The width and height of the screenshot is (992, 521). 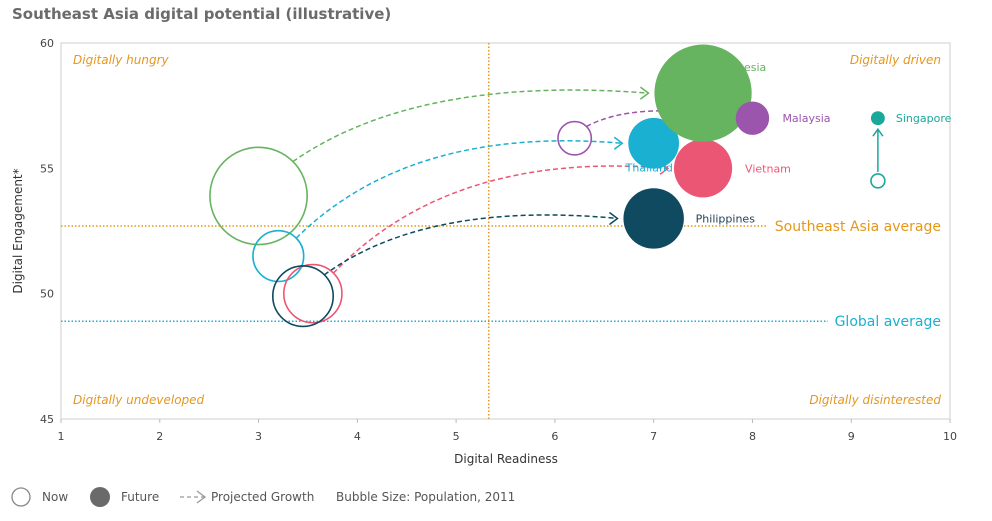 What do you see at coordinates (61, 436) in the screenshot?
I see `x-tick-label: 1` at bounding box center [61, 436].